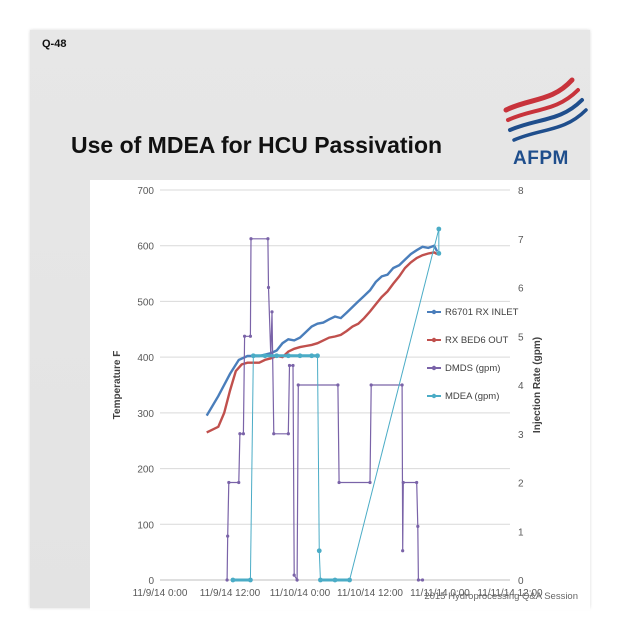  Describe the element at coordinates (510, 593) in the screenshot. I see `x-tick-label: 11/11/14 12:00` at that location.